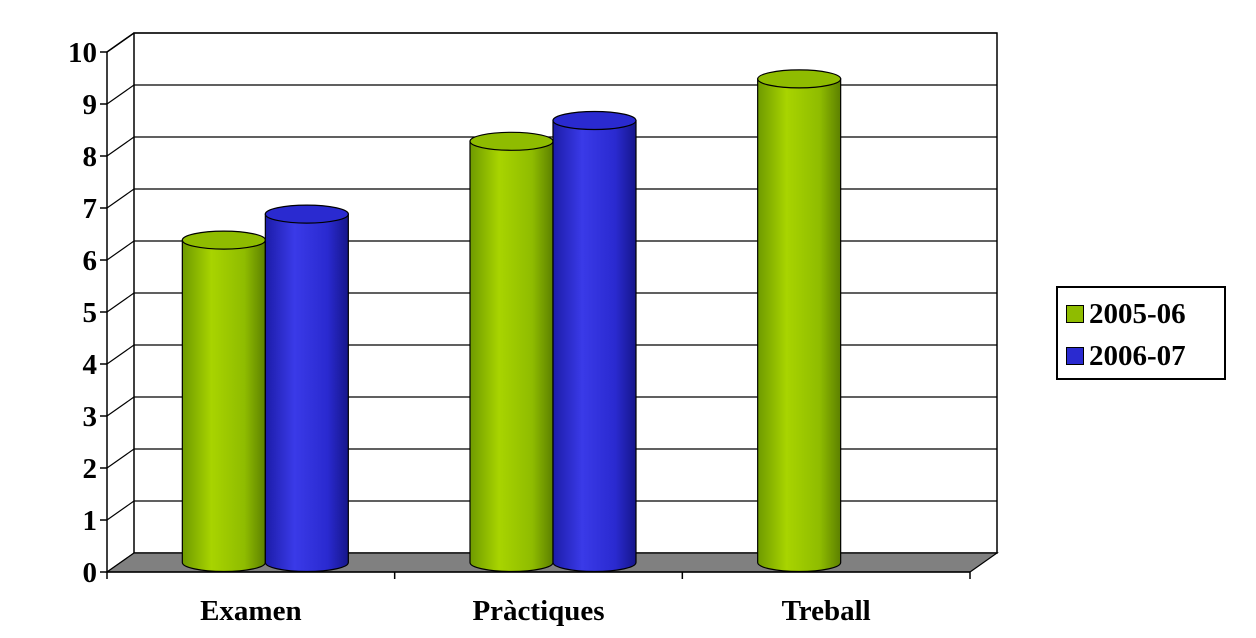  I want to click on bar-top-2006-07-Pràctiques, so click(594, 120).